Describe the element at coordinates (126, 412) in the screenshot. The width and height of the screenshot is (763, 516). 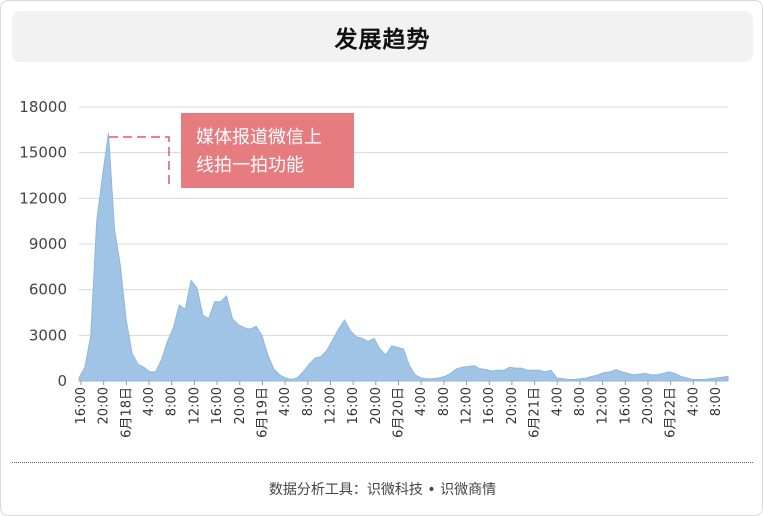
I see `x-tick-label: 6月18日` at that location.